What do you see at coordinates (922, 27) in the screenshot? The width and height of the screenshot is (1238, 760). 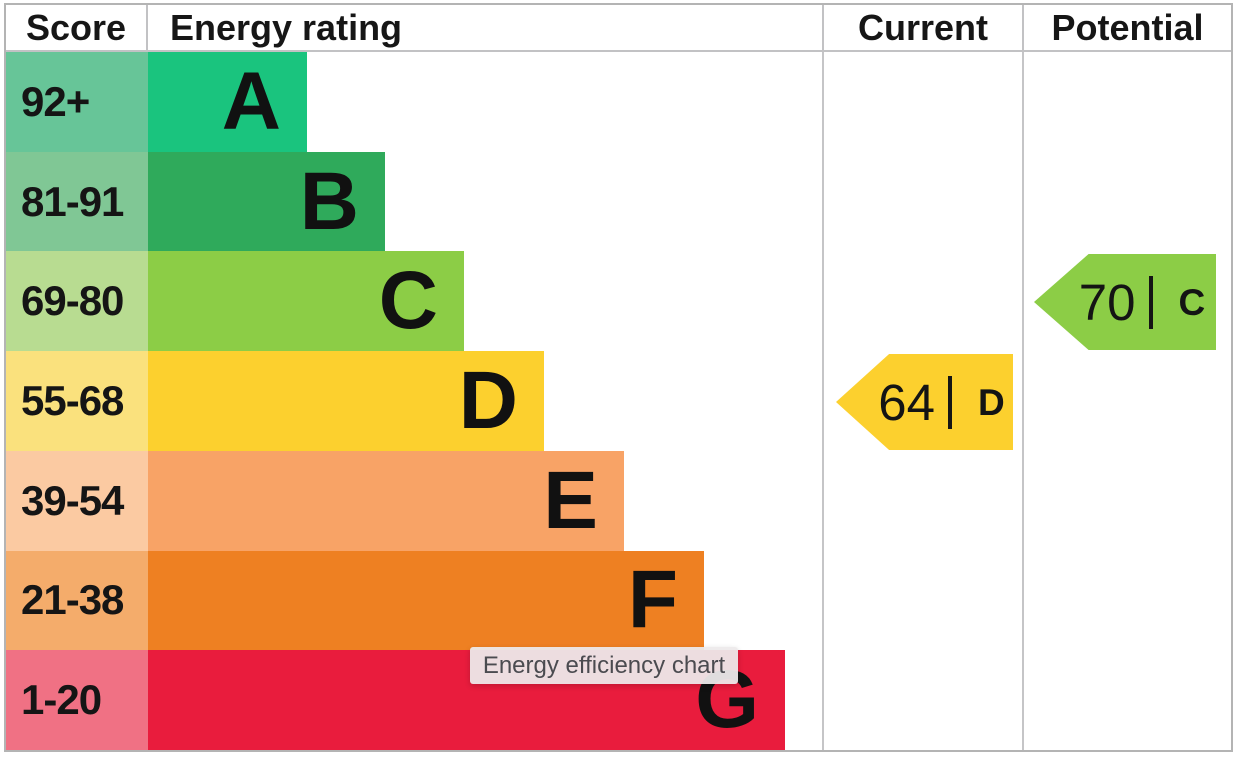 I see `current-column-header: Current` at bounding box center [922, 27].